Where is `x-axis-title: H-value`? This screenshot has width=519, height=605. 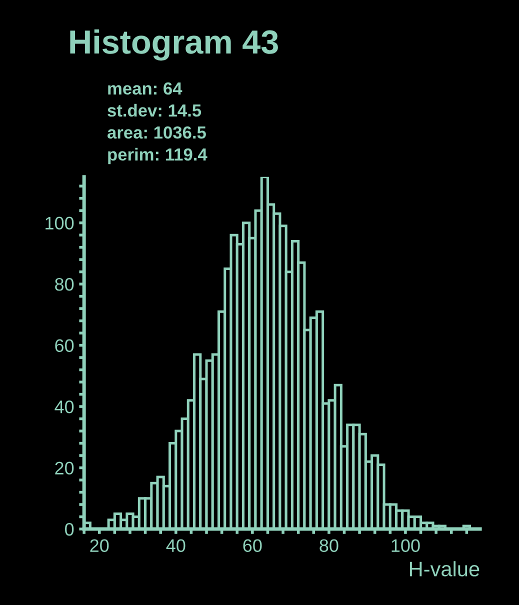
x-axis-title: H-value is located at coordinates (445, 568).